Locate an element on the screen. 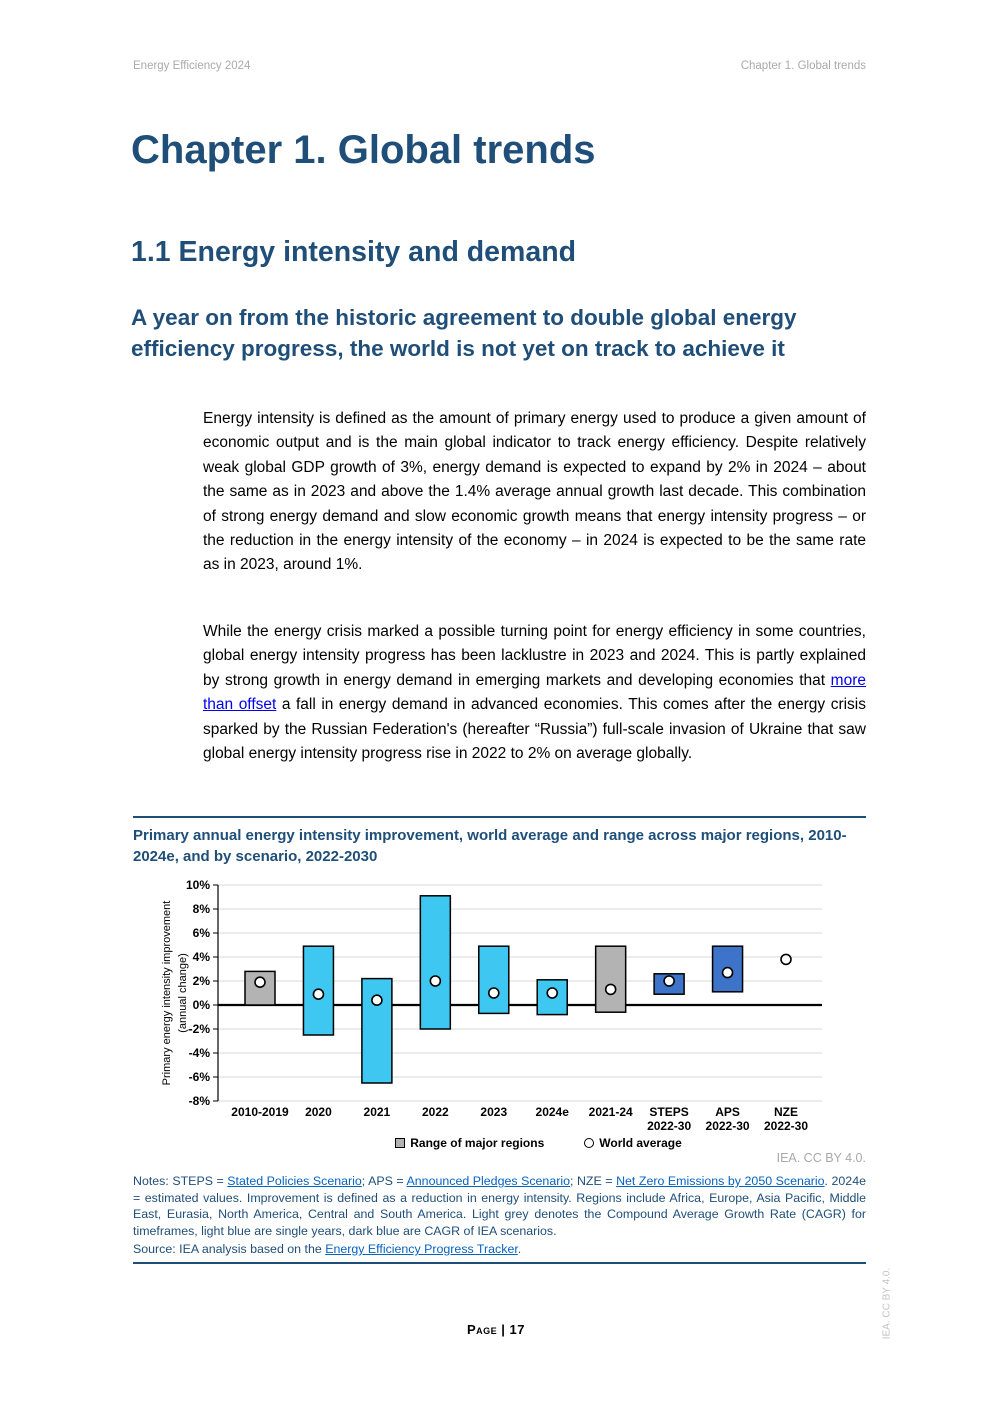 The height and width of the screenshot is (1403, 992). text-link: Announced Pledges Scenario is located at coordinates (488, 1181).